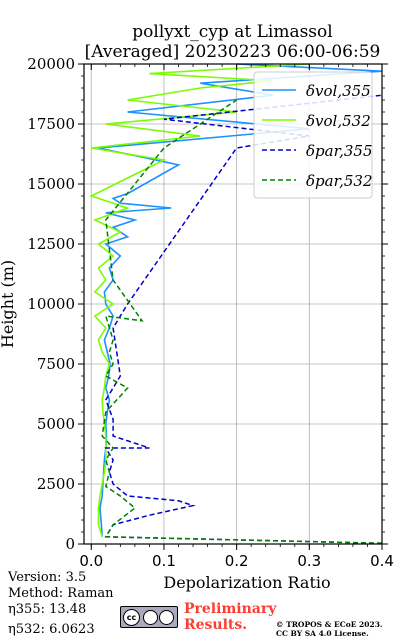 This screenshot has width=400, height=640. I want to click on y-tick-label: 0, so click(70, 544).